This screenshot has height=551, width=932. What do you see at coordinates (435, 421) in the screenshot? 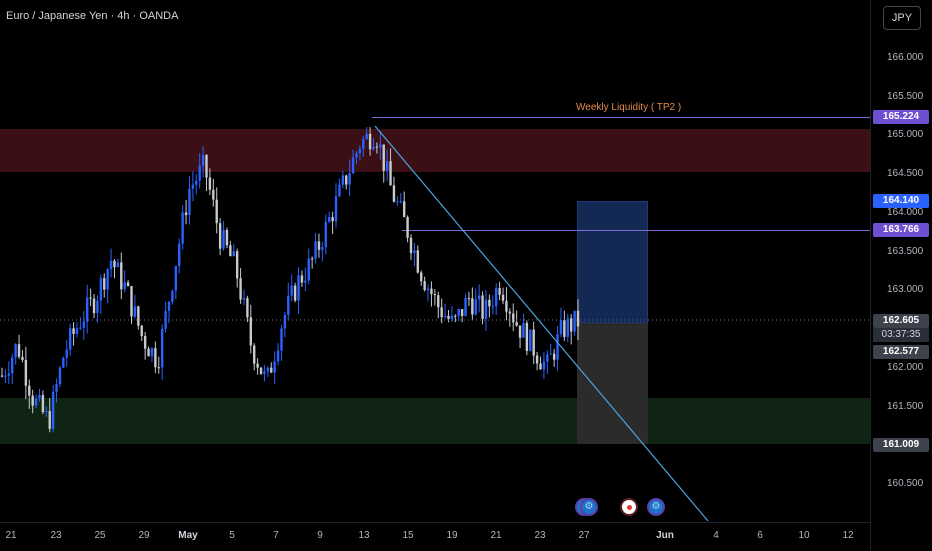
I see `demand-zone` at bounding box center [435, 421].